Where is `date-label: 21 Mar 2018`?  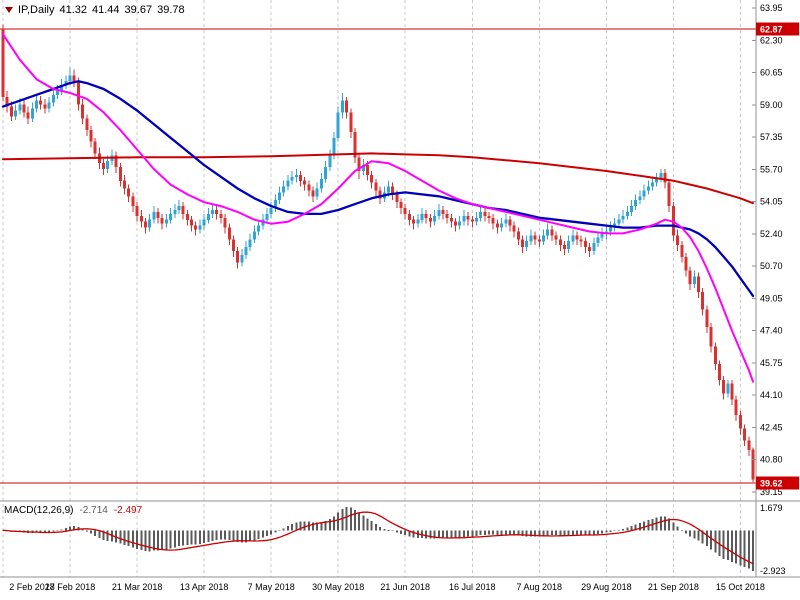
date-label: 21 Mar 2018 is located at coordinates (137, 587).